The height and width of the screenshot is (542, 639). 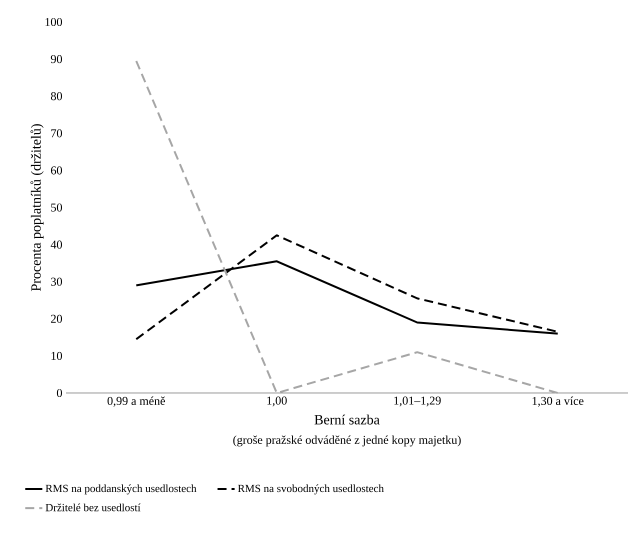 What do you see at coordinates (56, 59) in the screenshot?
I see `y-tick-label: 90` at bounding box center [56, 59].